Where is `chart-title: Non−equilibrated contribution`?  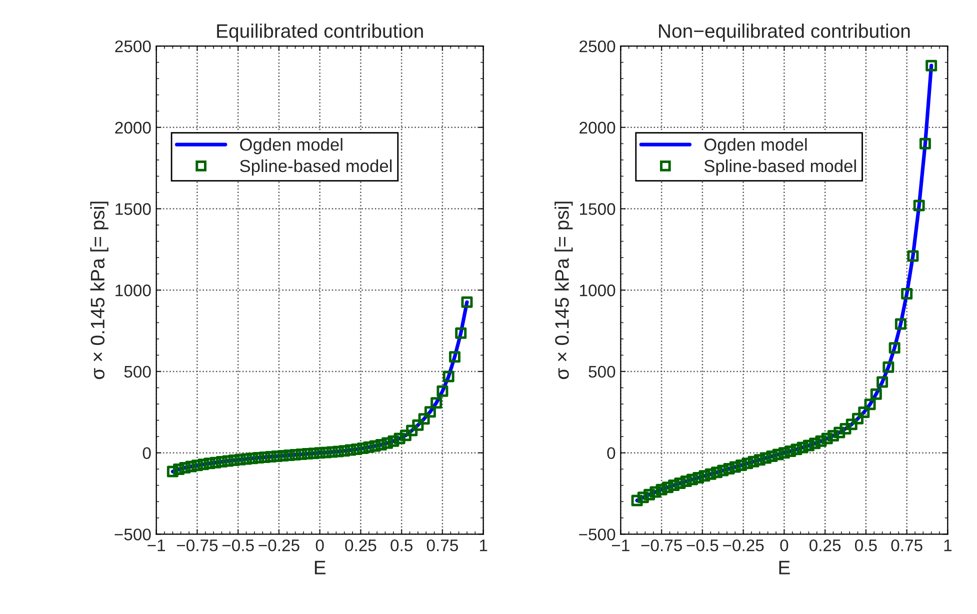 chart-title: Non−equilibrated contribution is located at coordinates (784, 33).